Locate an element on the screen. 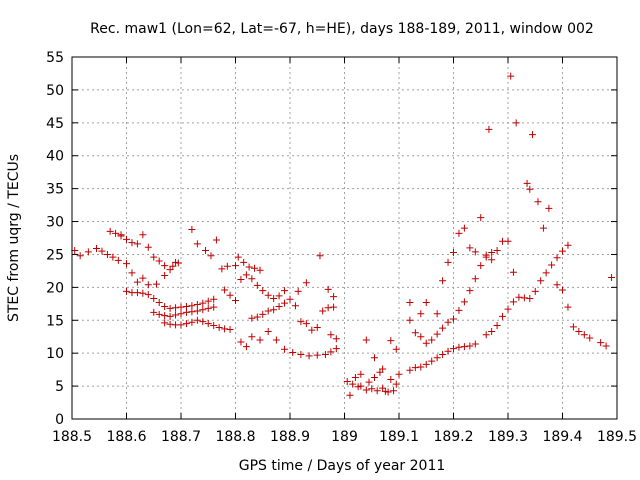  x-tick-label: 189.5 is located at coordinates (617, 437).